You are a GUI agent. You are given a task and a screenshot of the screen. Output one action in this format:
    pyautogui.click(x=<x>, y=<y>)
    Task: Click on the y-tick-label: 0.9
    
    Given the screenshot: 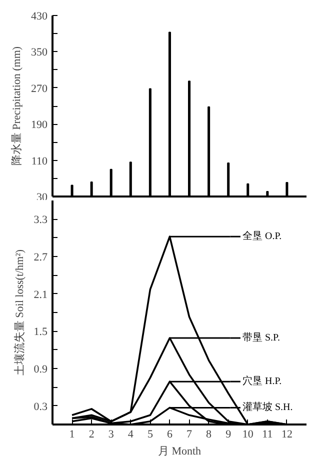 What is the action you would take?
    pyautogui.click(x=41, y=370)
    